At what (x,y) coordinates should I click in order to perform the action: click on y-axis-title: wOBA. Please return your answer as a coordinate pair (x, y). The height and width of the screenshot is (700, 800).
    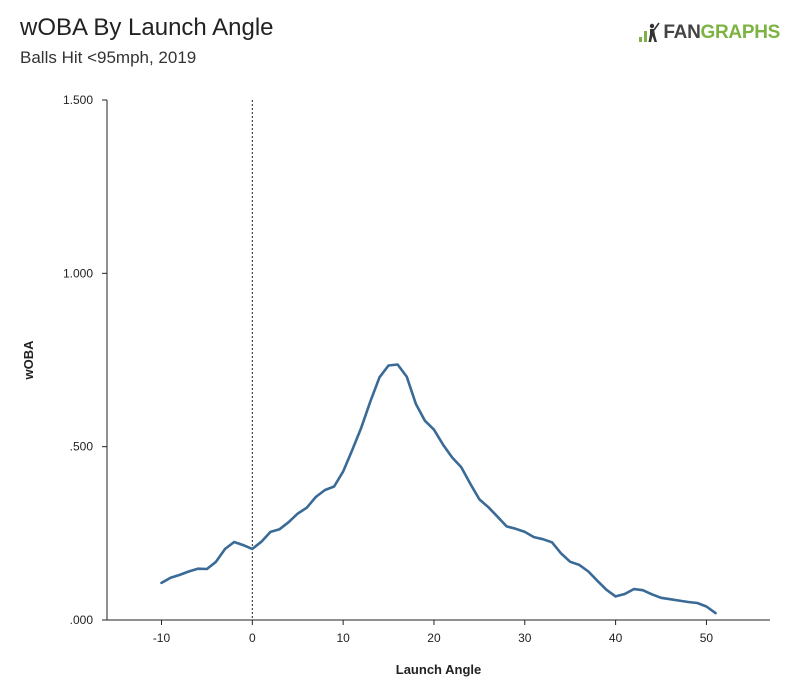
    Looking at the image, I should click on (28, 360).